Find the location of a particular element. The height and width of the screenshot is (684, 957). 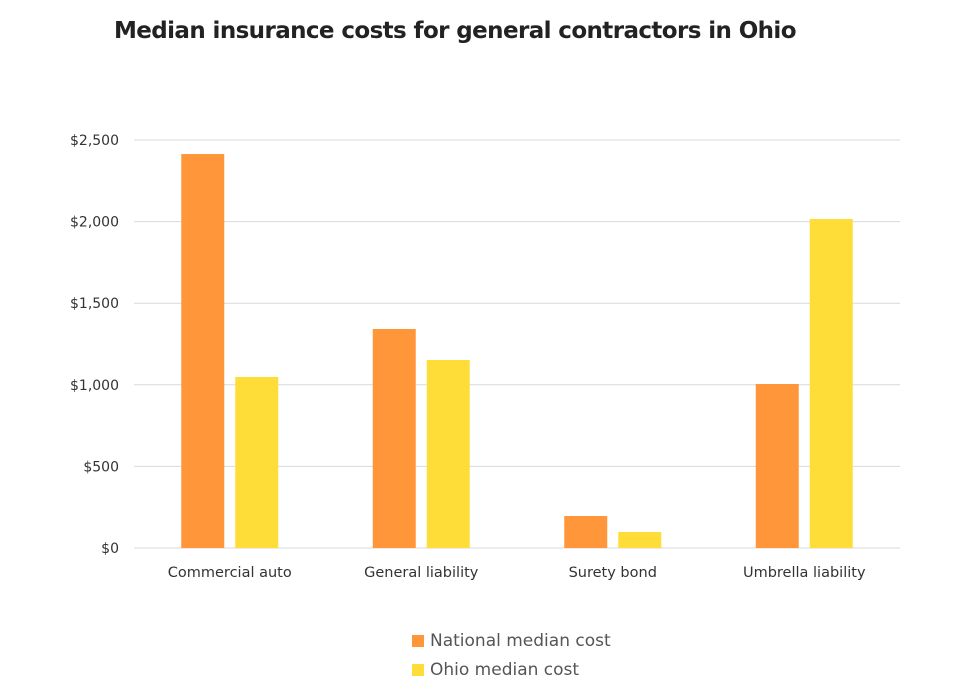

legend: National median cost Ohio median cost is located at coordinates (511, 655).